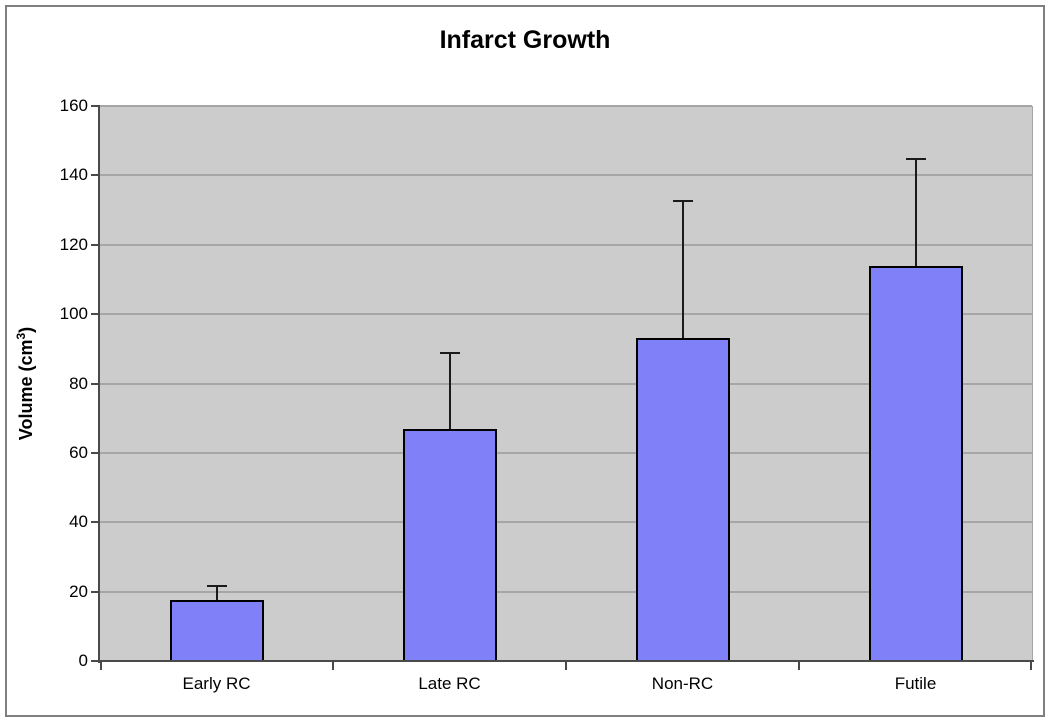 The image size is (1050, 722). I want to click on bar-futile, so click(915, 463).